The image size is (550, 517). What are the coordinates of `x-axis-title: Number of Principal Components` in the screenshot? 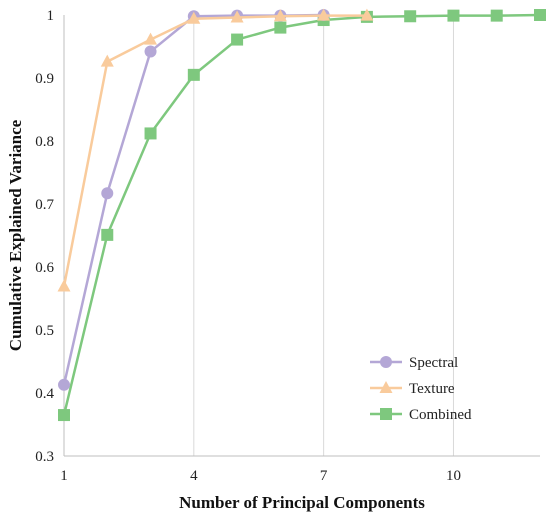 It's located at (302, 502).